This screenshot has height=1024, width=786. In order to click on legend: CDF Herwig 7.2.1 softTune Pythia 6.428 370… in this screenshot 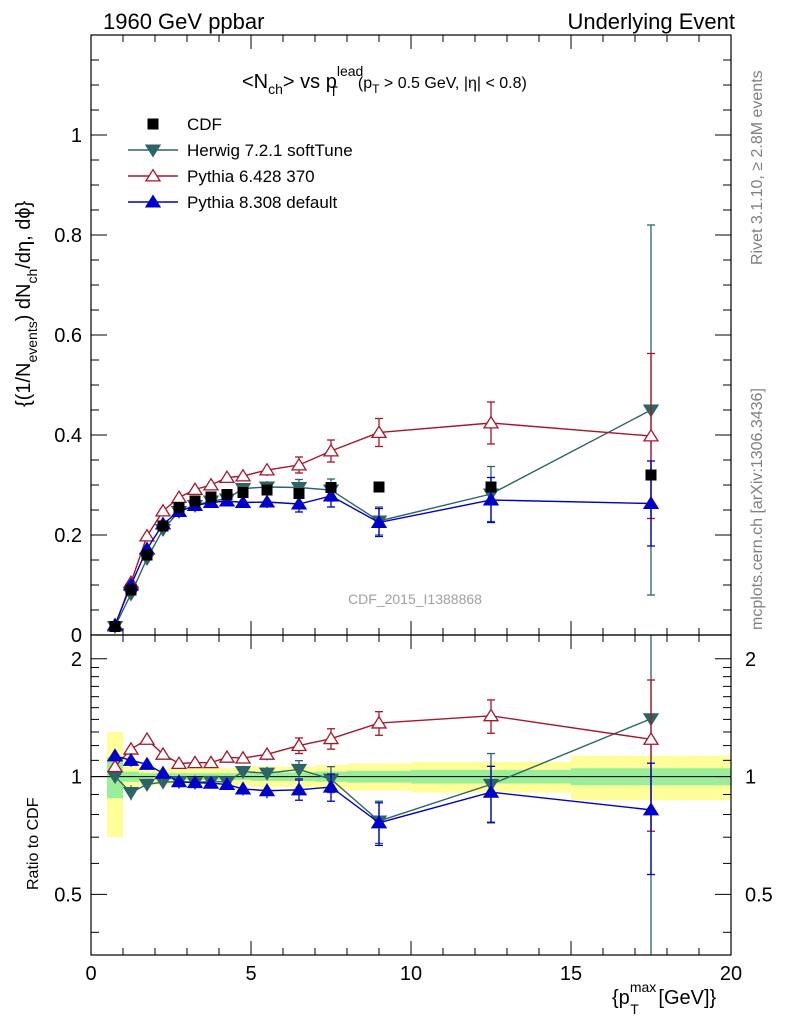, I will do `click(240, 163)`.